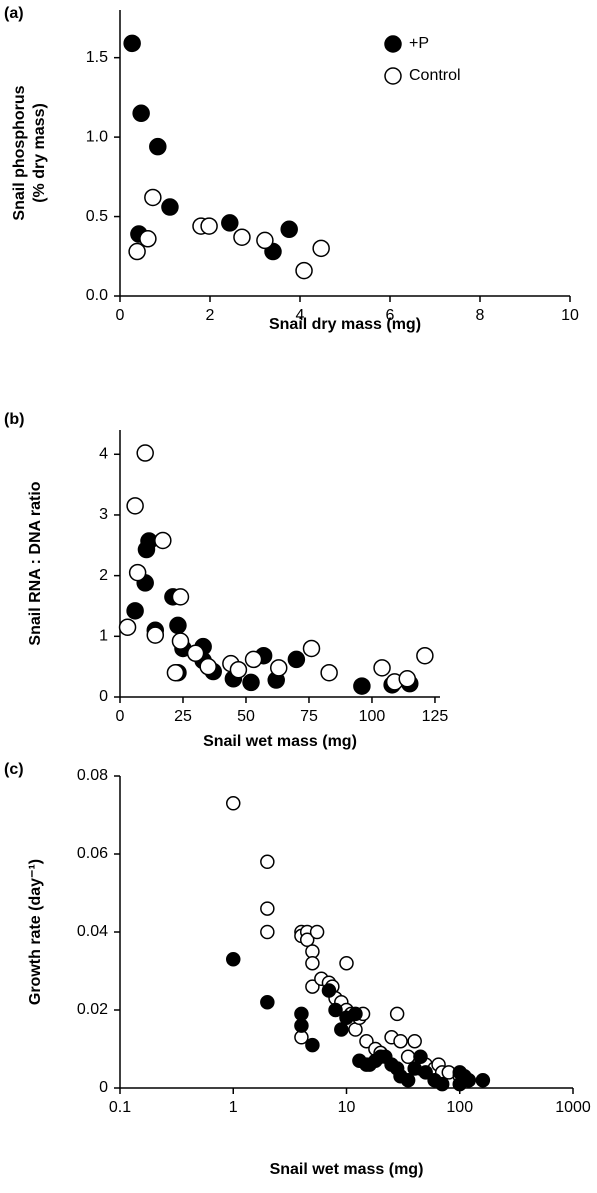 The width and height of the screenshot is (597, 1193). What do you see at coordinates (35, 563) in the screenshot?
I see `y-axis-title: Snail RNA : DNA ratio` at bounding box center [35, 563].